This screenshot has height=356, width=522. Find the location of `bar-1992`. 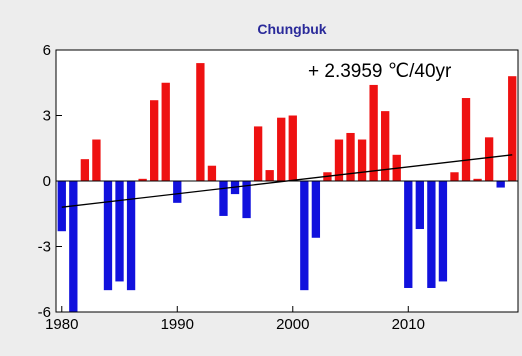

bar-1992 is located at coordinates (200, 122).